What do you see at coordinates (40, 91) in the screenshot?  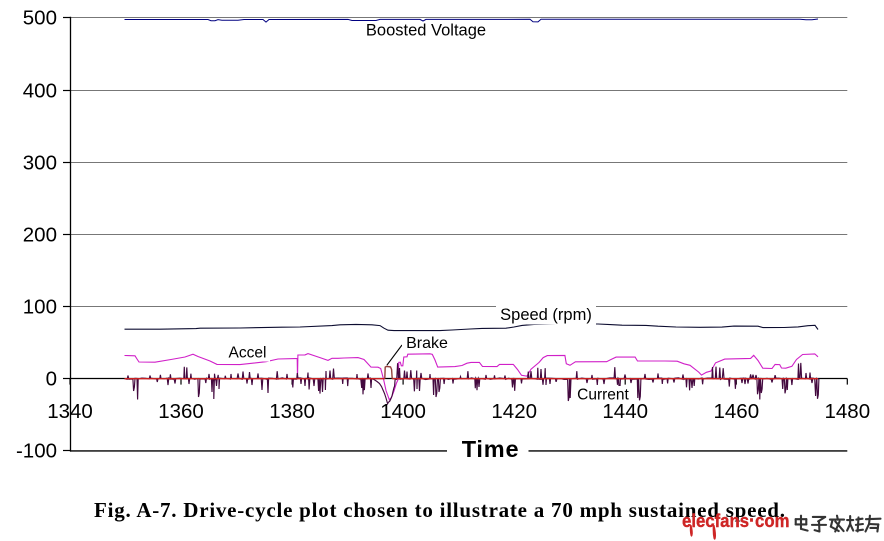 I see `svg-text: 400` at bounding box center [40, 91].